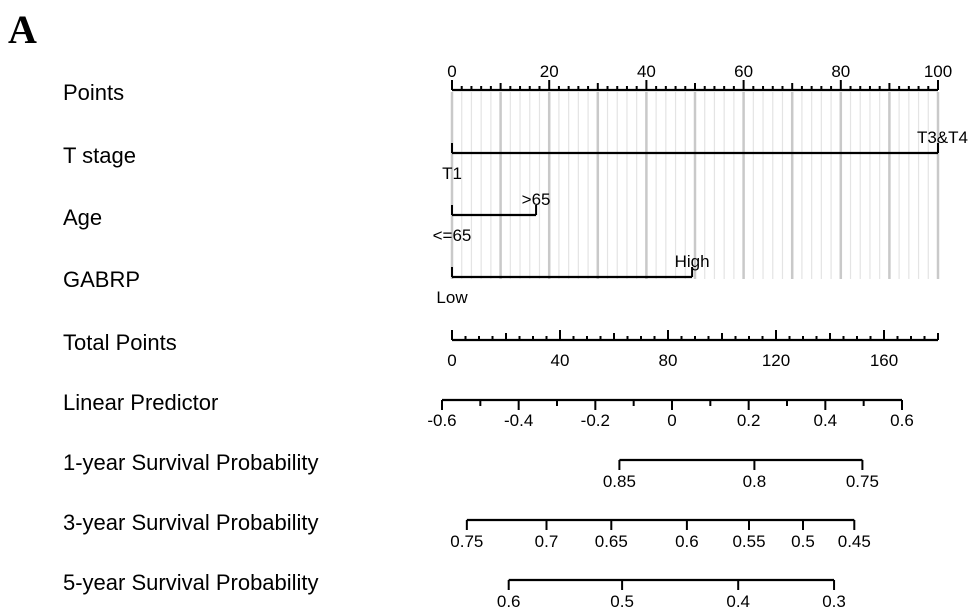 The height and width of the screenshot is (614, 971). Describe the element at coordinates (738, 601) in the screenshot. I see `survival-tick-label: 0.4` at that location.